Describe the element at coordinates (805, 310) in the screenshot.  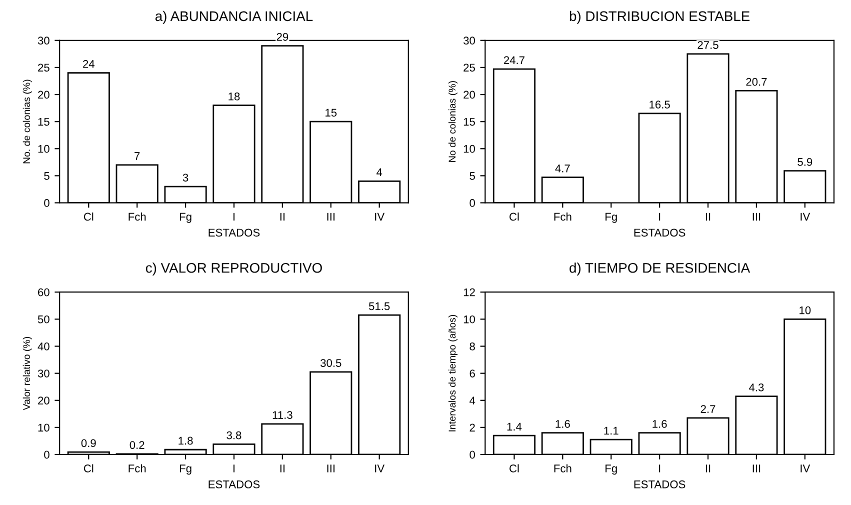
I see `data-label: 10` at that location.